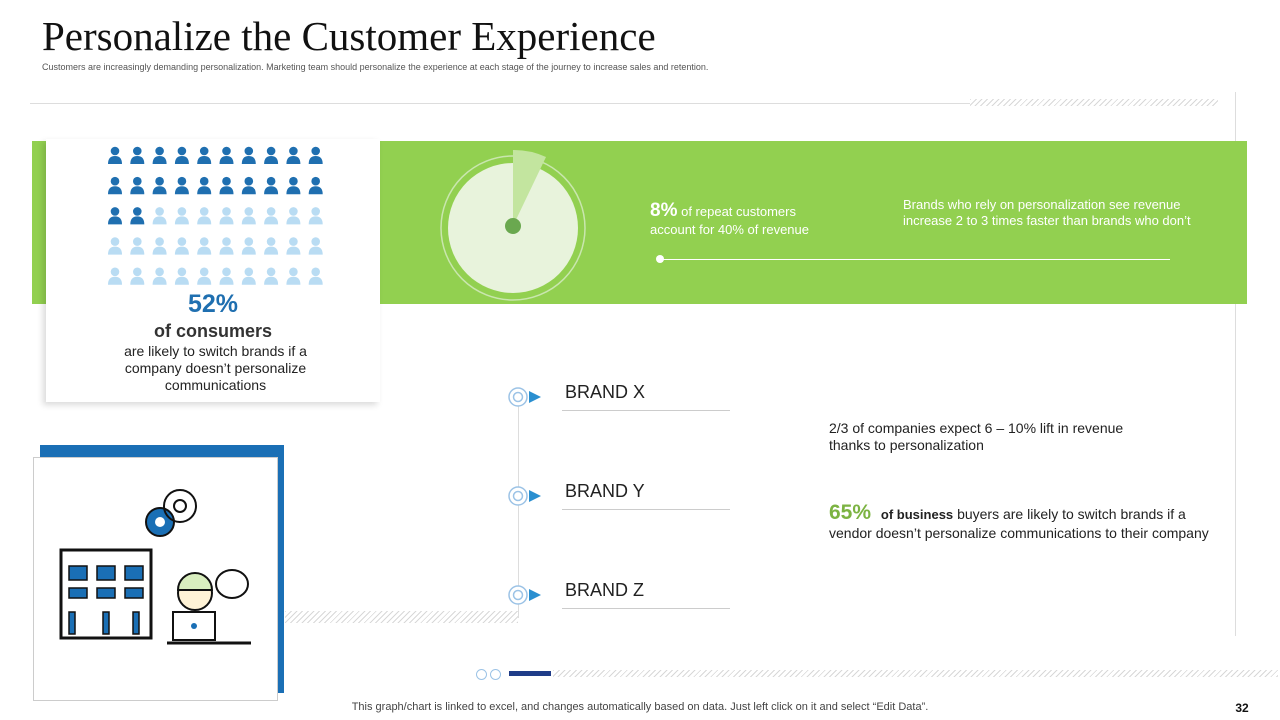  I want to click on business-stat: 65%, so click(850, 512).